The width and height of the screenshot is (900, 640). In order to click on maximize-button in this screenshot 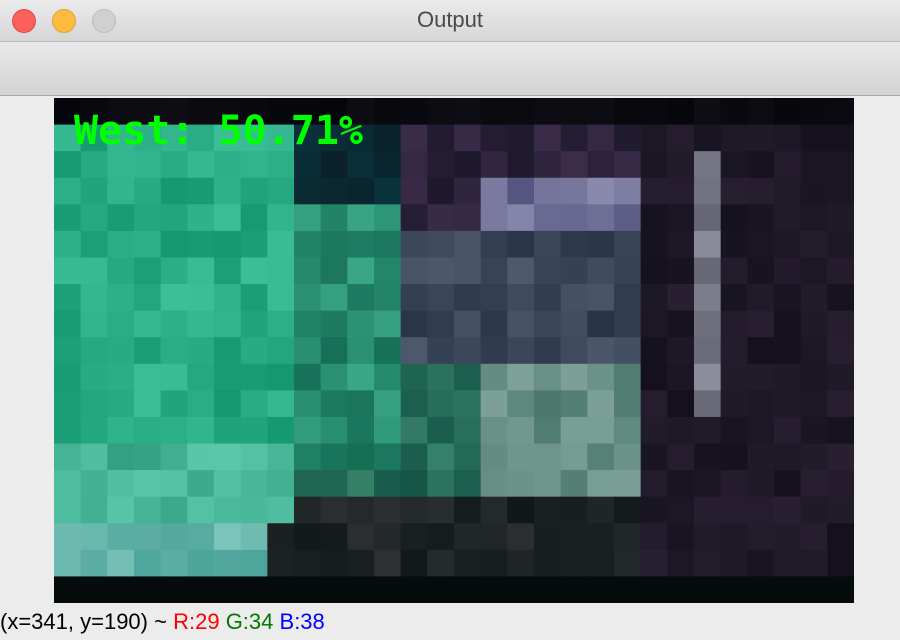, I will do `click(104, 21)`.